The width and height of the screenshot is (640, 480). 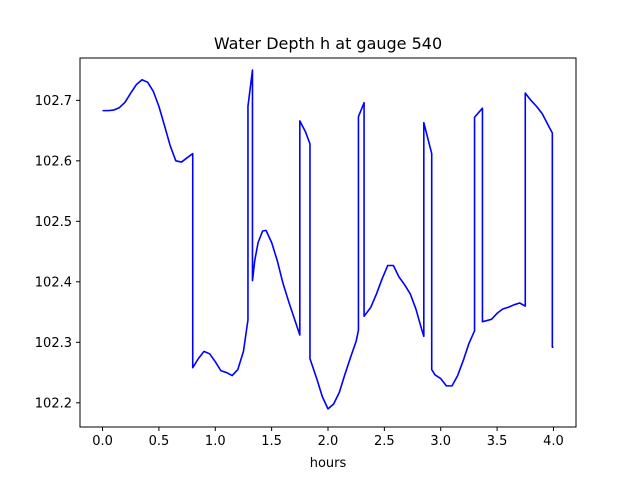 I want to click on x-axis-label: hours, so click(x=328, y=463).